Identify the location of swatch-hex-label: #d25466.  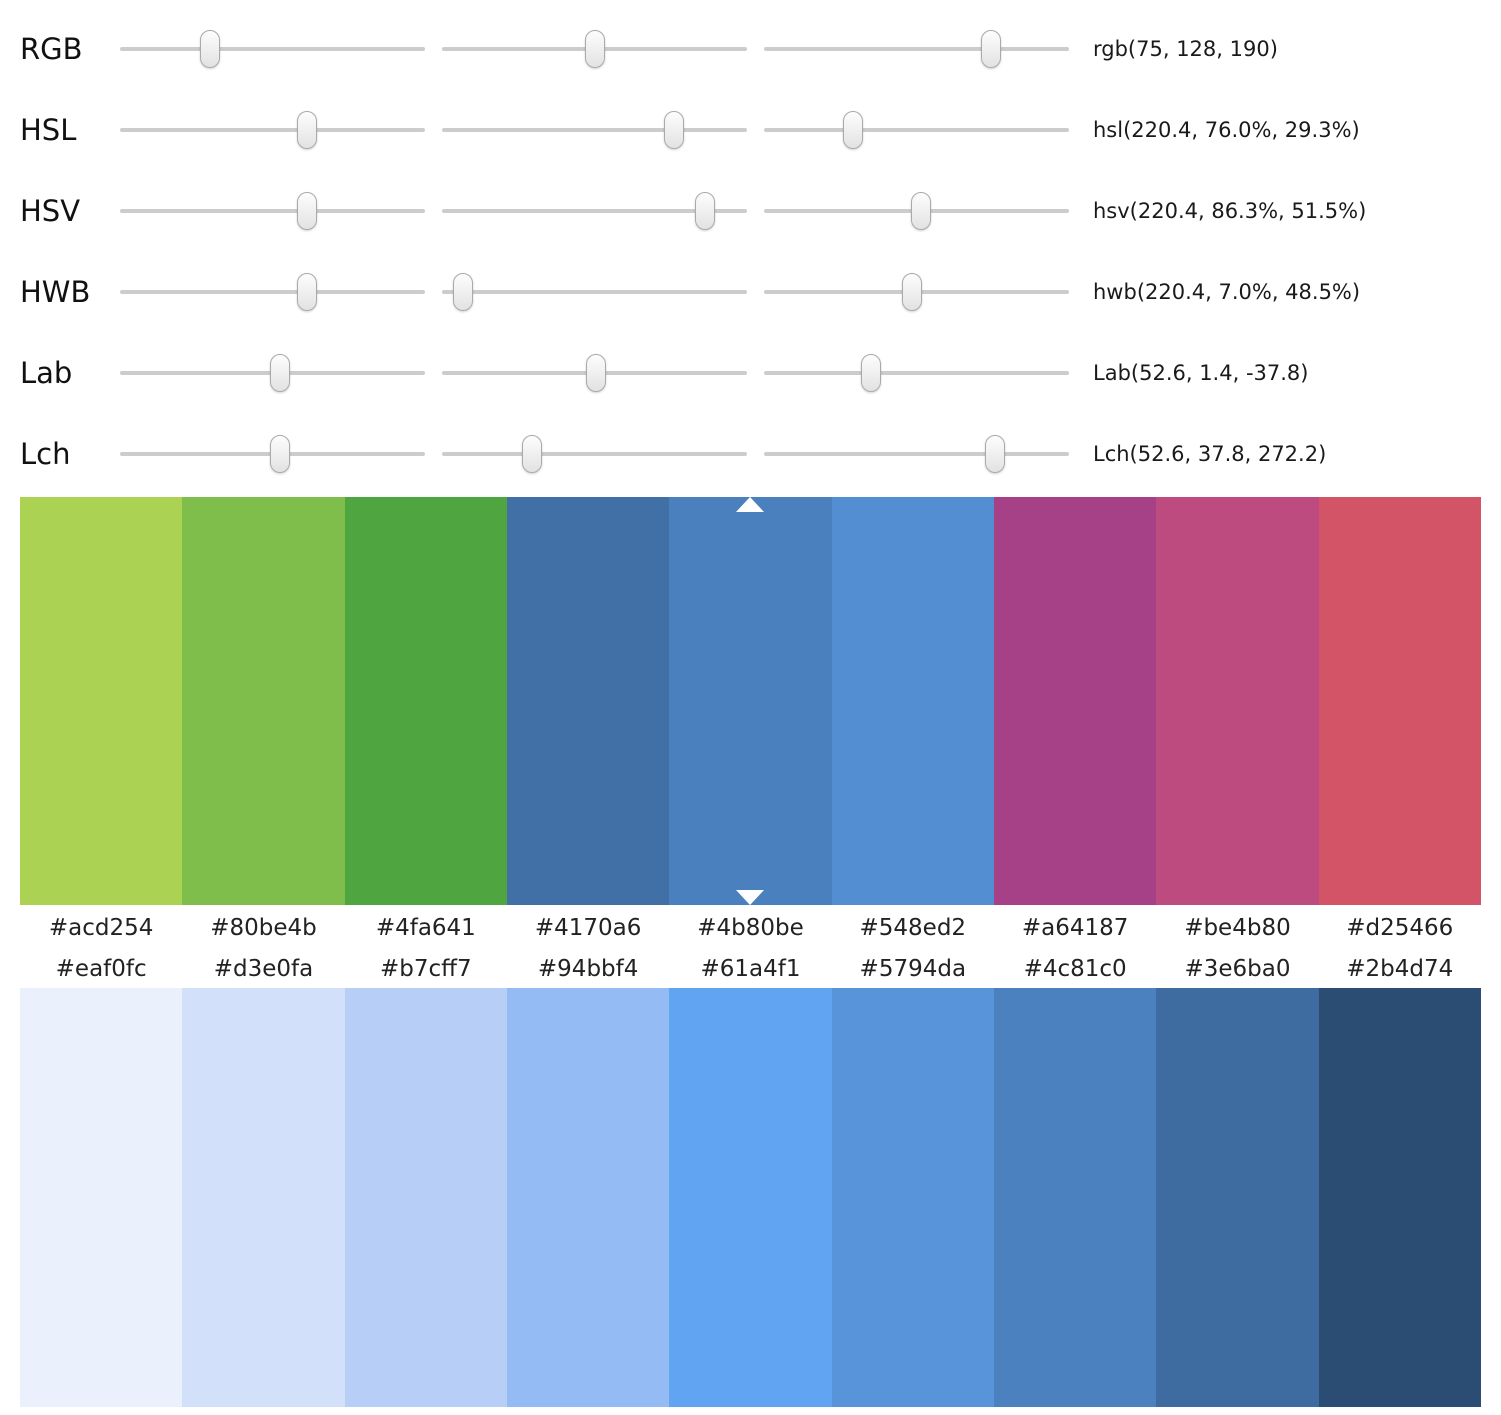
(1400, 927).